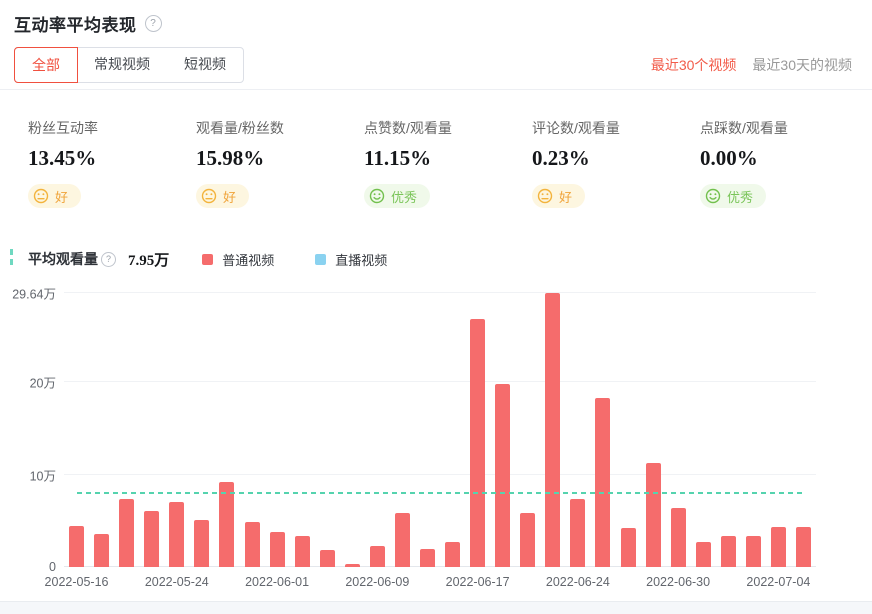 Image resolution: width=872 pixels, height=614 pixels. Describe the element at coordinates (63, 259) in the screenshot. I see `chart-title: 平均观看量` at that location.